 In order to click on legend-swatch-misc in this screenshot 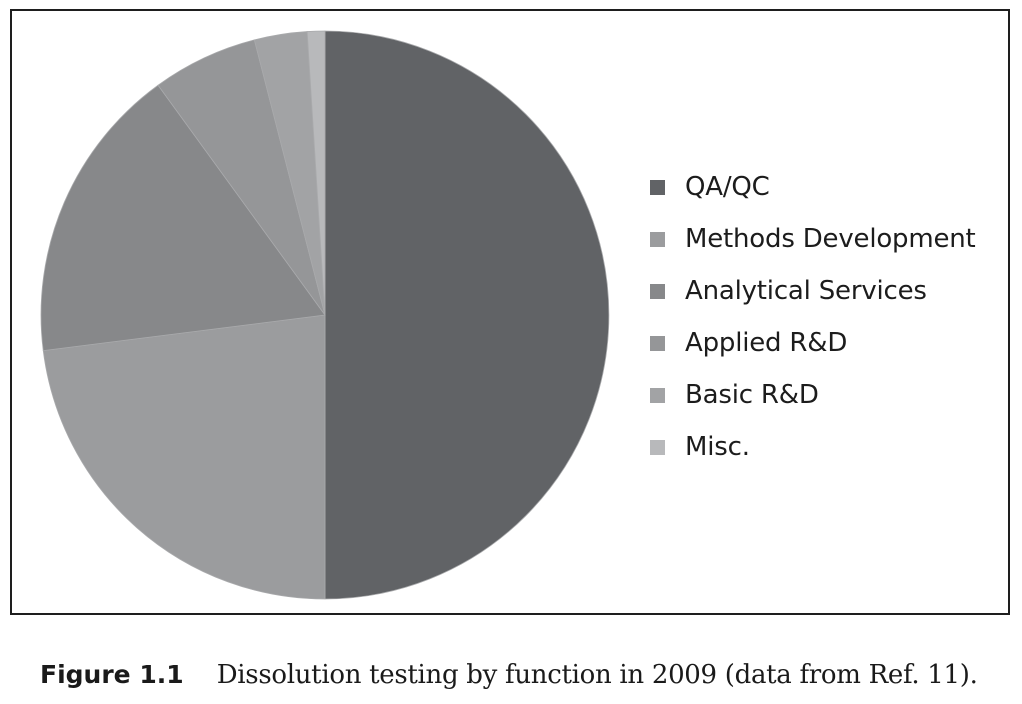, I will do `click(657, 447)`.